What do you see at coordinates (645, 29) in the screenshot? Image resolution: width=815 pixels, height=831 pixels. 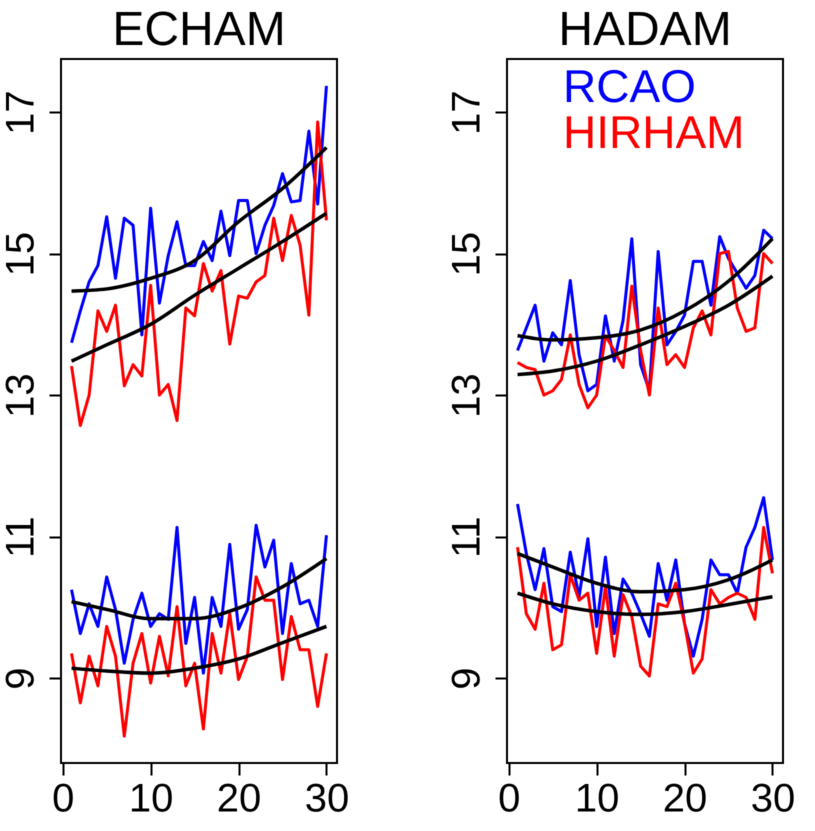 I see `chart-title: HADAM` at bounding box center [645, 29].